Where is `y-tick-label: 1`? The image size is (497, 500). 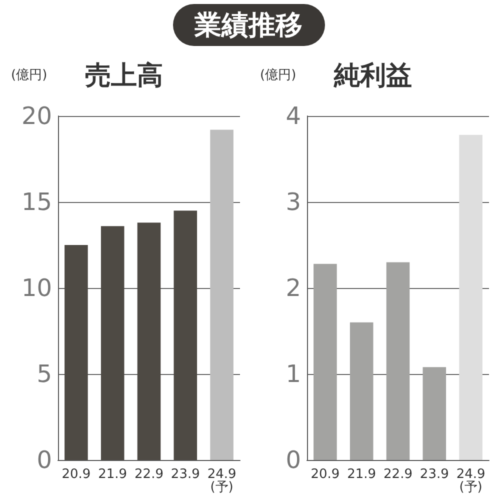 y-tick-label: 1 is located at coordinates (293, 374).